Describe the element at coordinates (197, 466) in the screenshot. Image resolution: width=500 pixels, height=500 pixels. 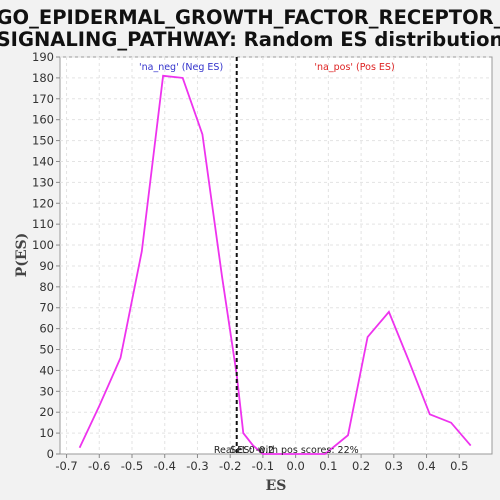
I see `x-tick-label: -0.3` at that location.